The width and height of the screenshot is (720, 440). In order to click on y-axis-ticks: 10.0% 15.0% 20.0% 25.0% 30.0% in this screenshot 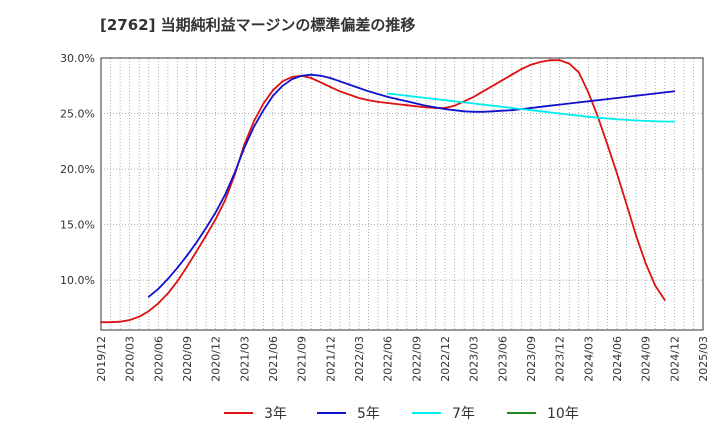, I will do `click(77, 169)`.